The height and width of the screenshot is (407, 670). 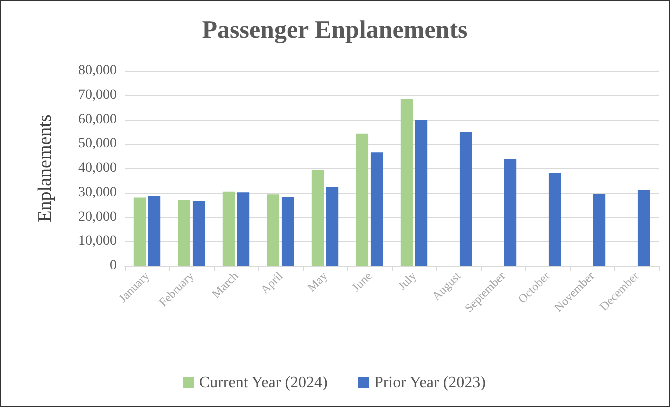 I want to click on y-tick-label: 30,000, so click(x=97, y=192).